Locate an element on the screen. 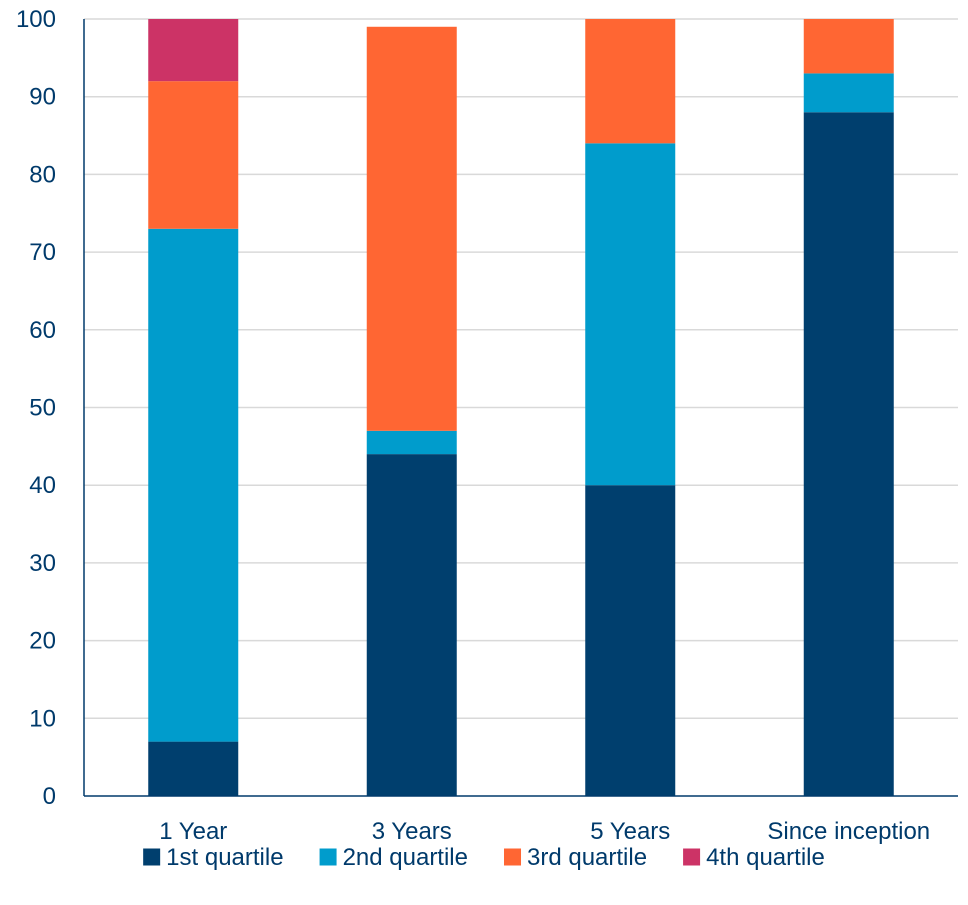 The height and width of the screenshot is (905, 968). legend-label: 3rd quartile is located at coordinates (587, 857).